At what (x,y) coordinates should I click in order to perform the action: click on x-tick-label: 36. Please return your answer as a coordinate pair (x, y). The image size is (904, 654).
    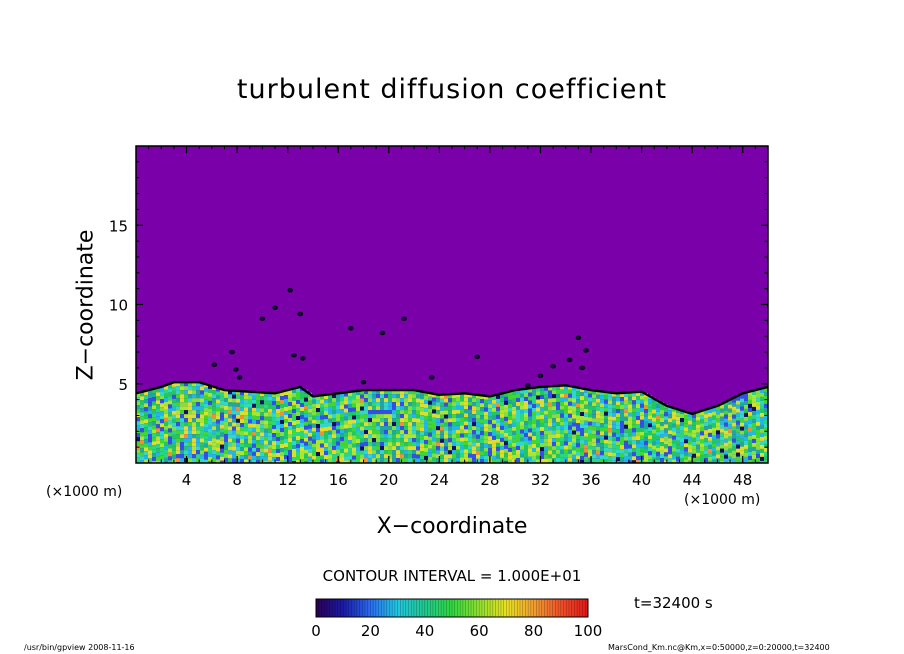
    Looking at the image, I should click on (590, 480).